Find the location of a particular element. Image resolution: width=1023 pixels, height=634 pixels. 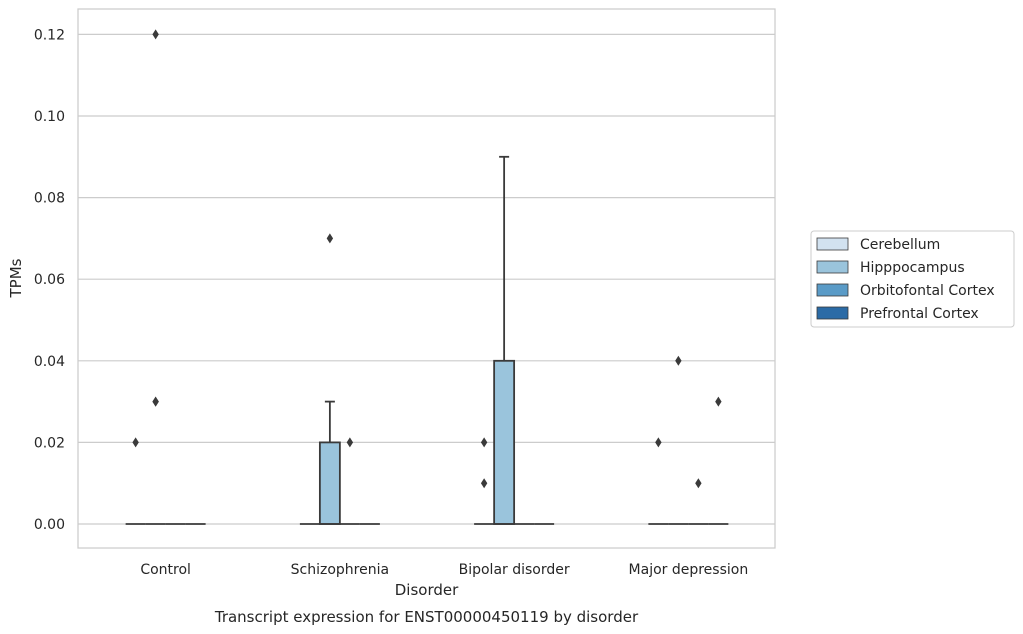

x-axis-label: Disorder is located at coordinates (427, 590).